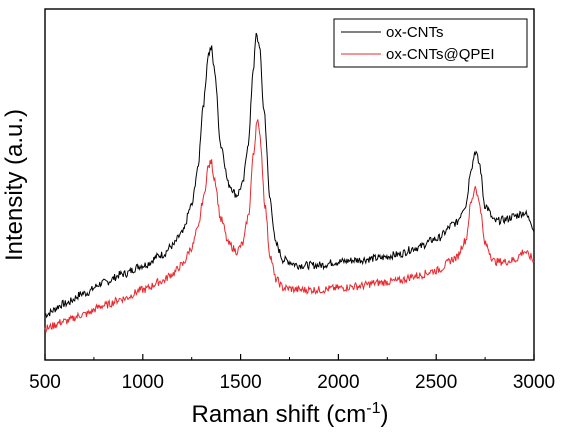 The image size is (561, 438). Describe the element at coordinates (14, 185) in the screenshot. I see `y-axis-title: Intensity (a.u.)` at that location.